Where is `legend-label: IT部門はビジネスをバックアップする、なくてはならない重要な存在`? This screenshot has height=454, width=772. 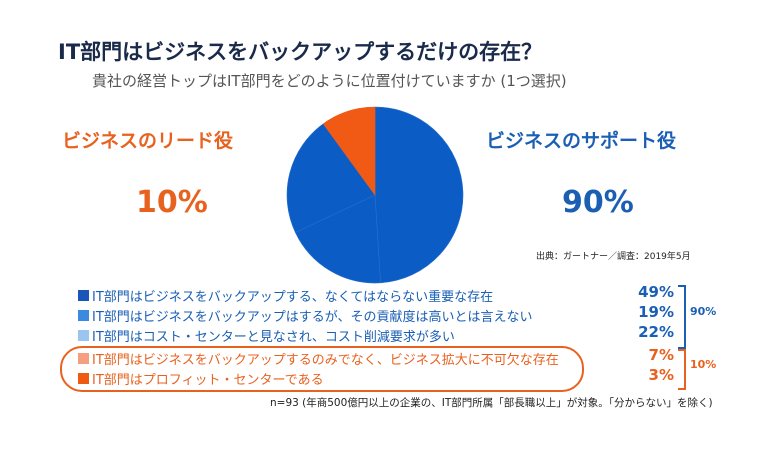
legend-label: IT部門はビジネスをバックアップする、なくてはならない重要な存在 is located at coordinates (293, 297).